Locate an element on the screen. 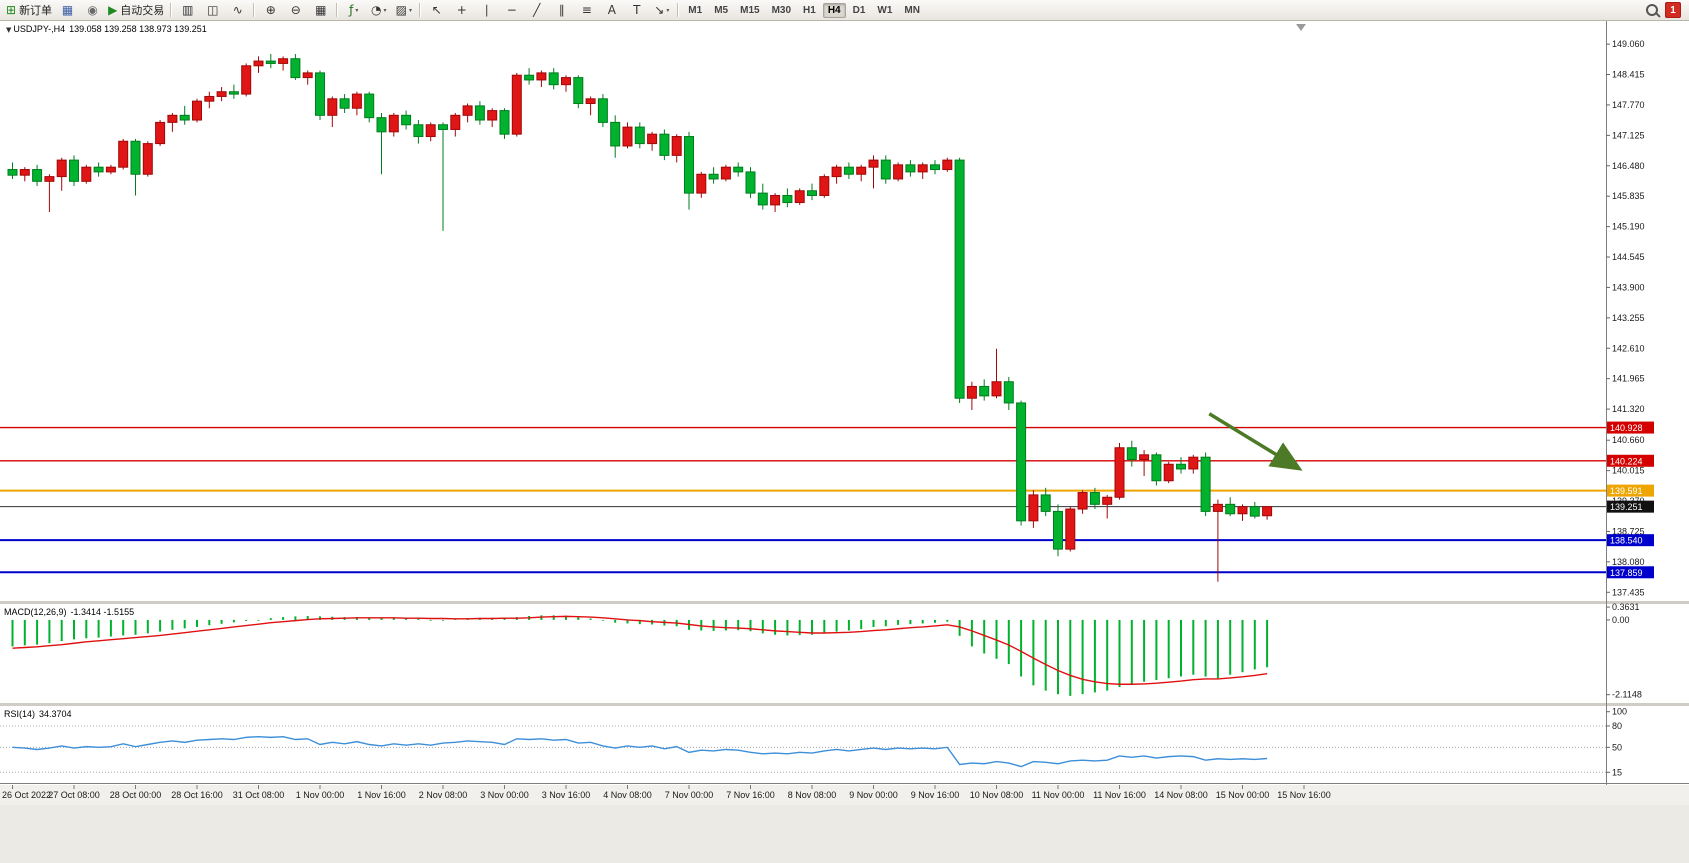 The width and height of the screenshot is (1689, 863). rsi-panel is located at coordinates (844, 744).